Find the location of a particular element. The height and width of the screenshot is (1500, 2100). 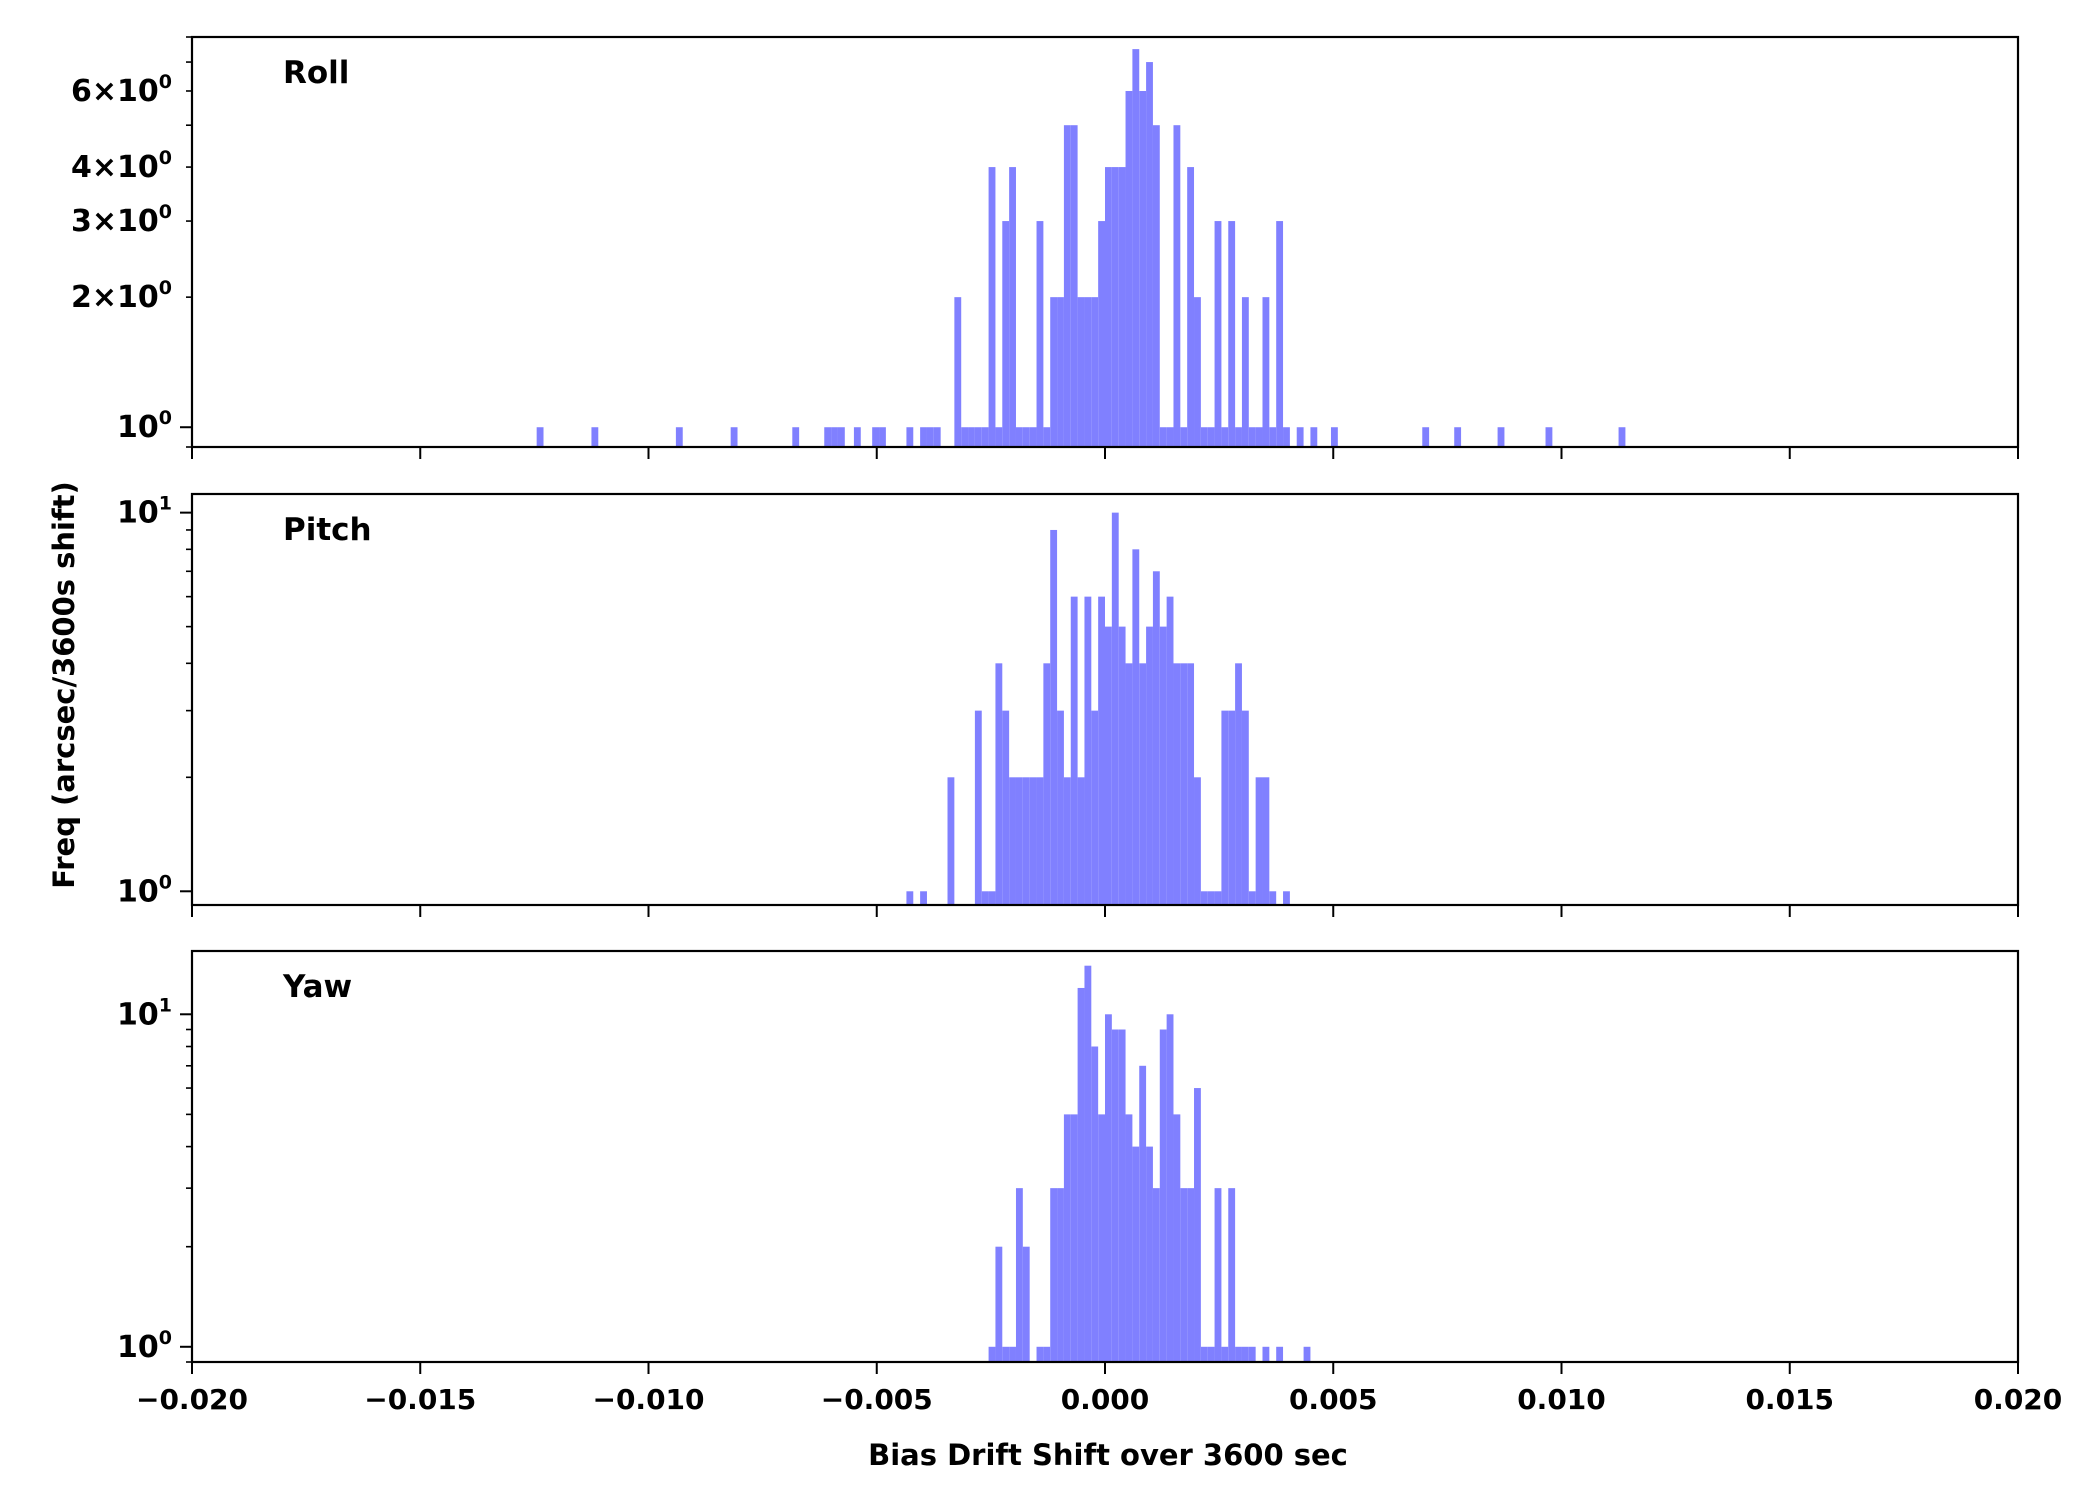

y-tick-label: 4×100 is located at coordinates (121, 166).